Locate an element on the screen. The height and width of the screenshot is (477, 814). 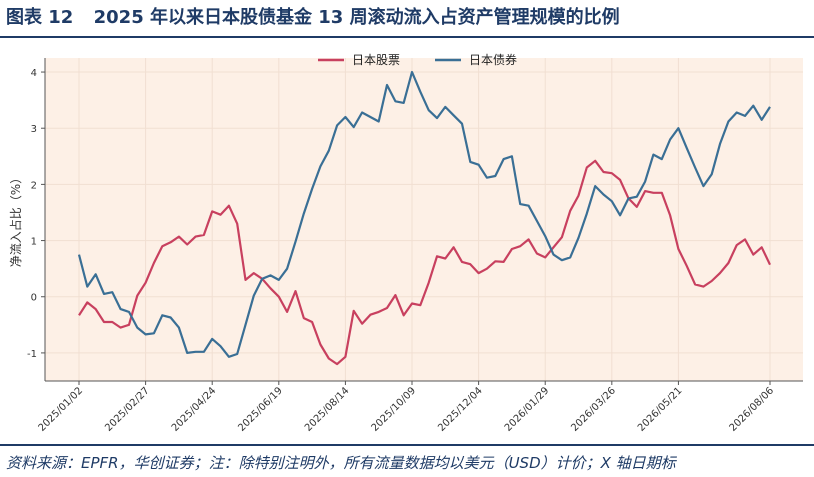
legend-label-bond: 日本债券 is located at coordinates (493, 59).